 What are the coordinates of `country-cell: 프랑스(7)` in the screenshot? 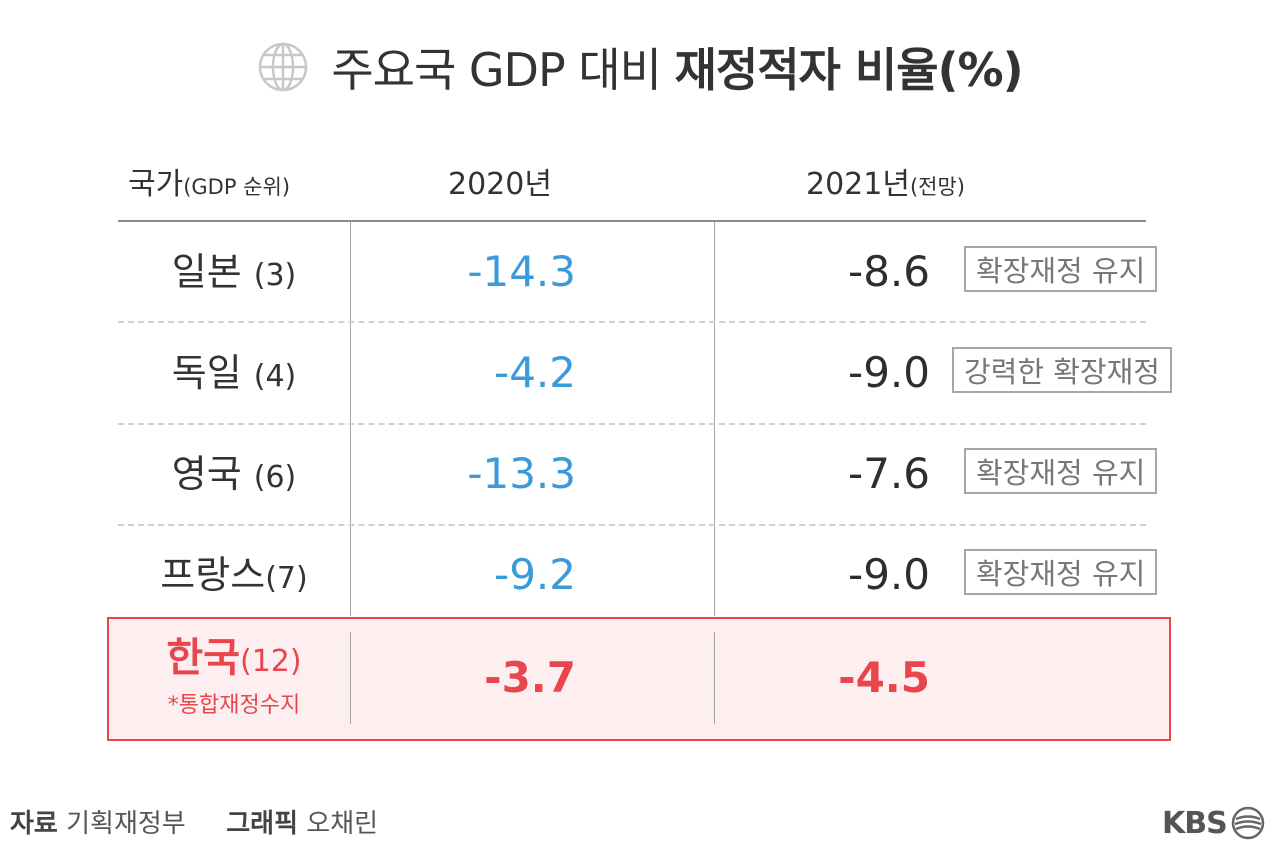 It's located at (234, 575).